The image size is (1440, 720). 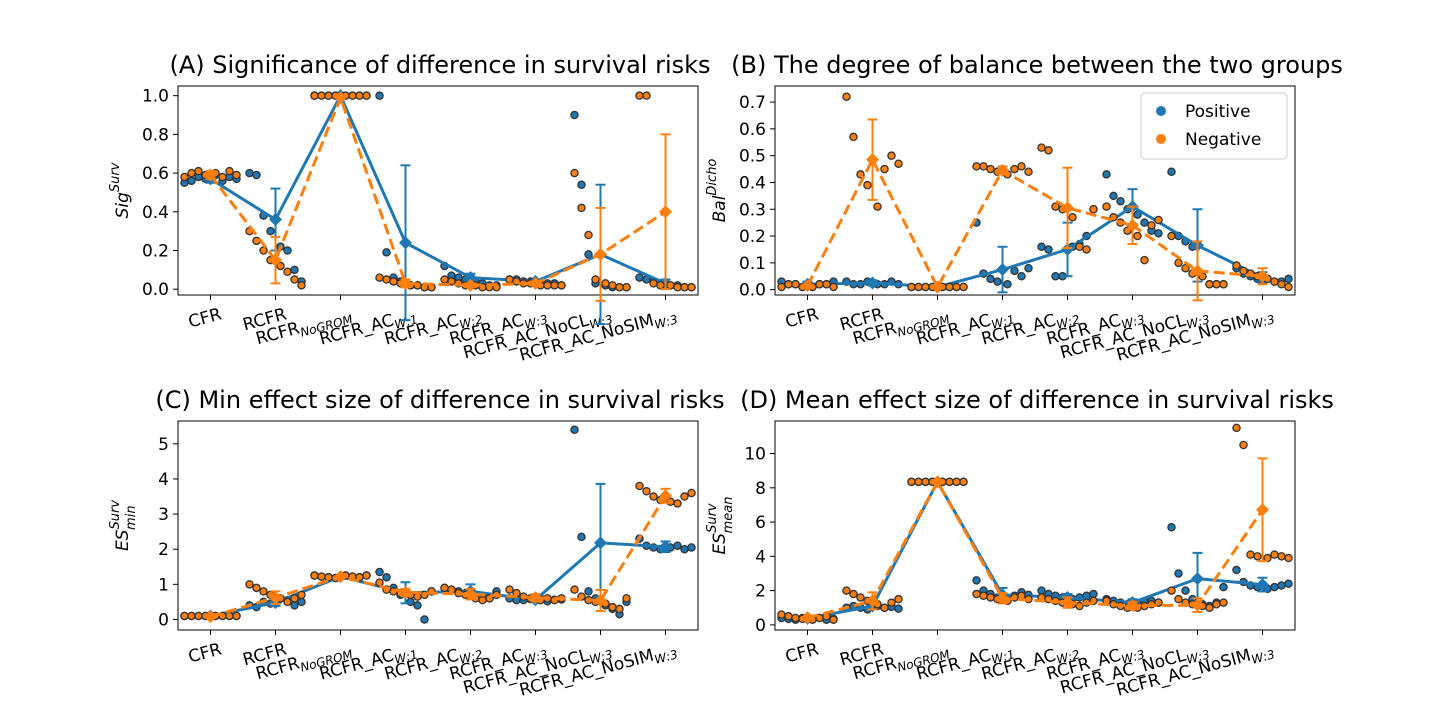 I want to click on legend-label: Negative, so click(x=1223, y=140).